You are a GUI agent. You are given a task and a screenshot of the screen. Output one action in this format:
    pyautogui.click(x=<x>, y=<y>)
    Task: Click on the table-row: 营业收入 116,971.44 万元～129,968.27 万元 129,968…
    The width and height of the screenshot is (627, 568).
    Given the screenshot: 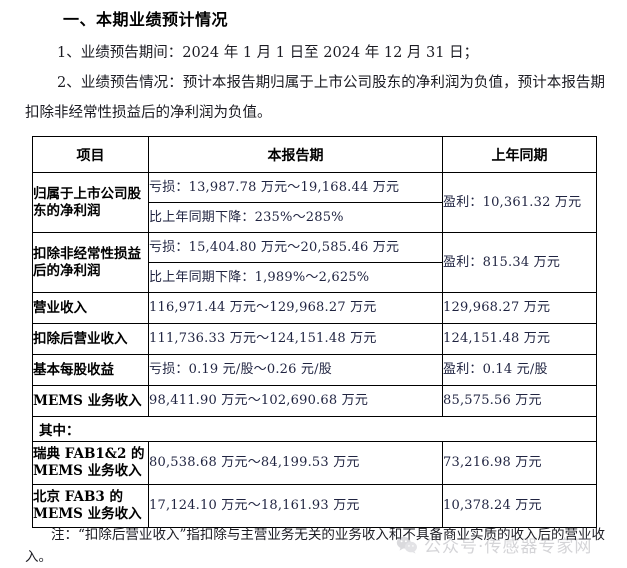 What is the action you would take?
    pyautogui.click(x=314, y=308)
    